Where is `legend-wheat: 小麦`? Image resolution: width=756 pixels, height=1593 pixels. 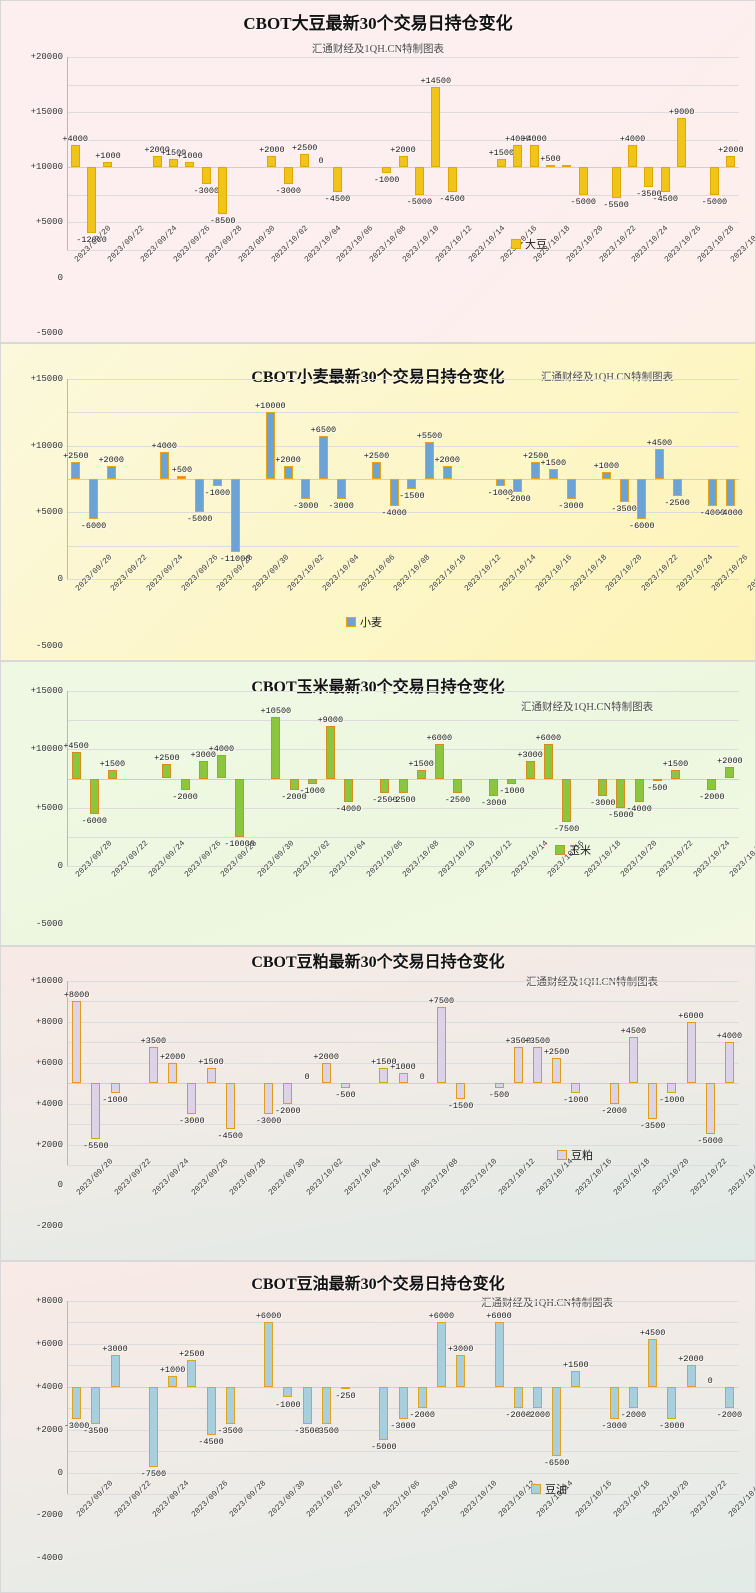
legend-wheat: 小麦 is located at coordinates (364, 622).